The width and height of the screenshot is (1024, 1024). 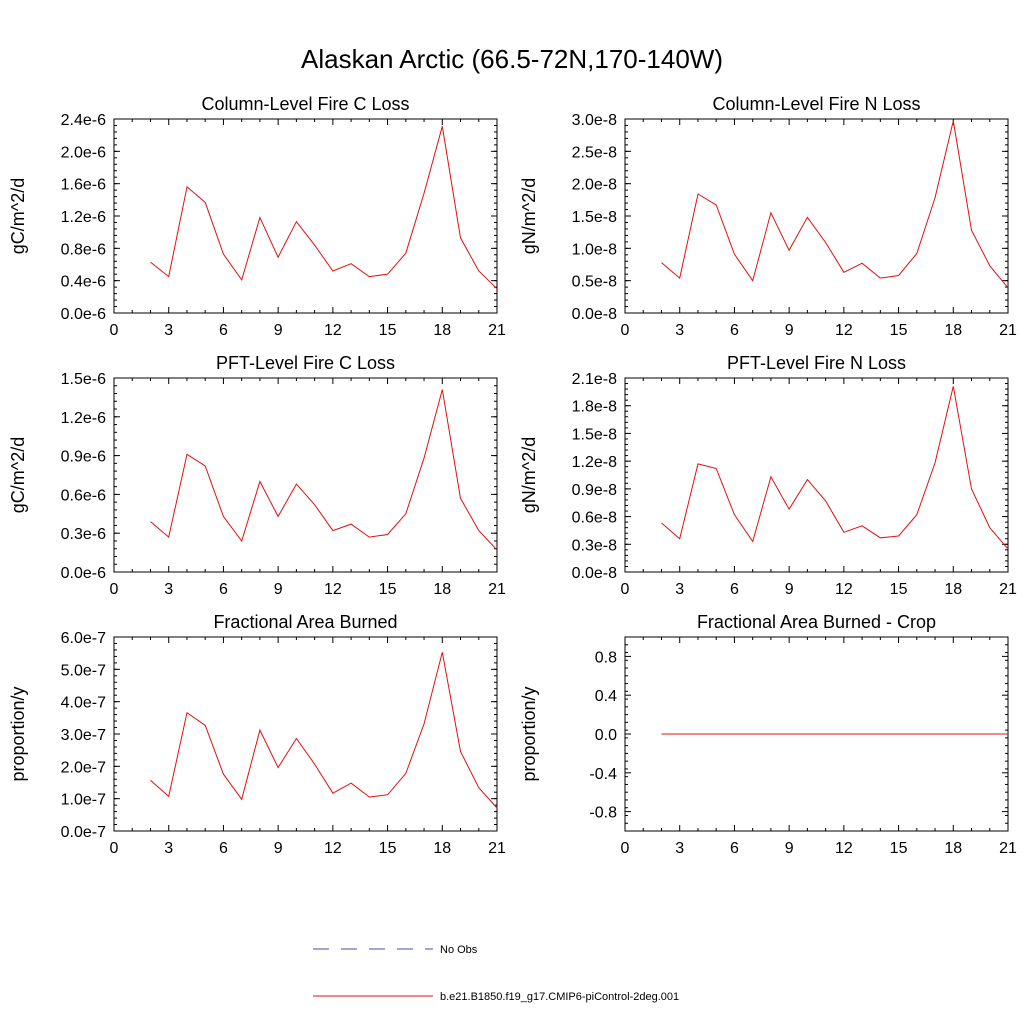 What do you see at coordinates (83, 767) in the screenshot?
I see `y-tick-label: 2.0e-7` at bounding box center [83, 767].